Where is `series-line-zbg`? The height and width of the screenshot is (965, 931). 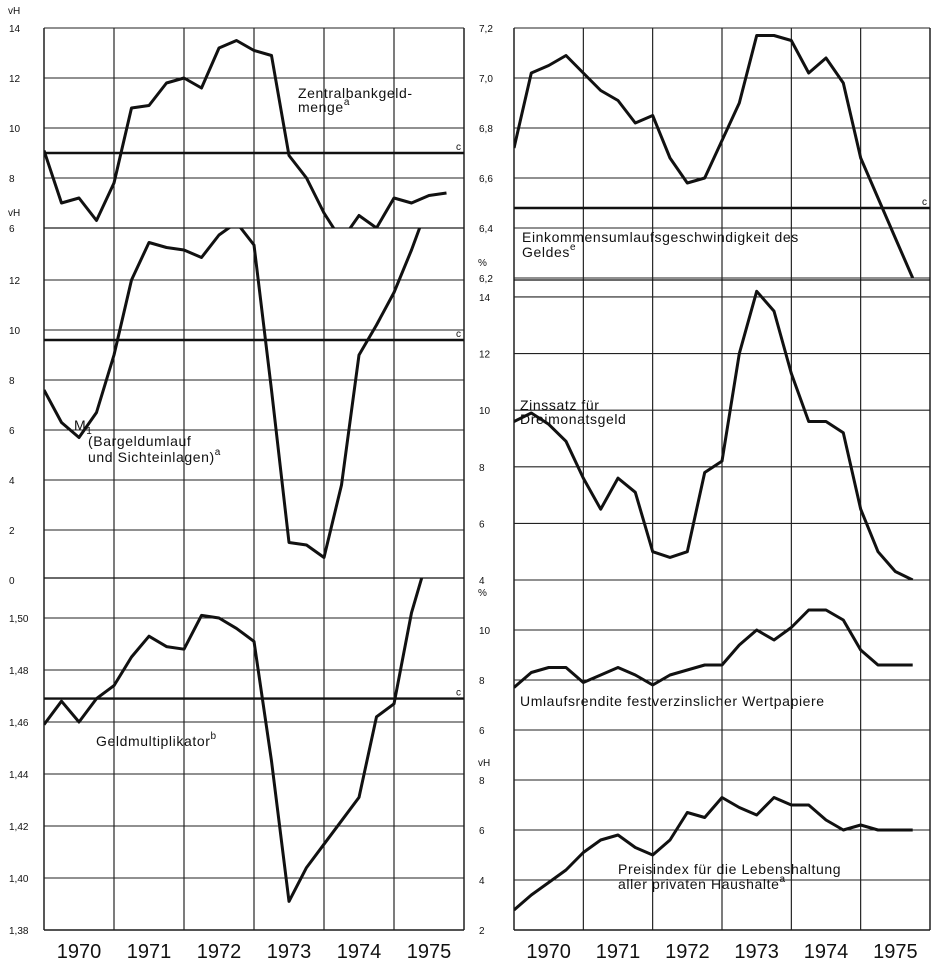 series-line-zbg is located at coordinates (245, 133).